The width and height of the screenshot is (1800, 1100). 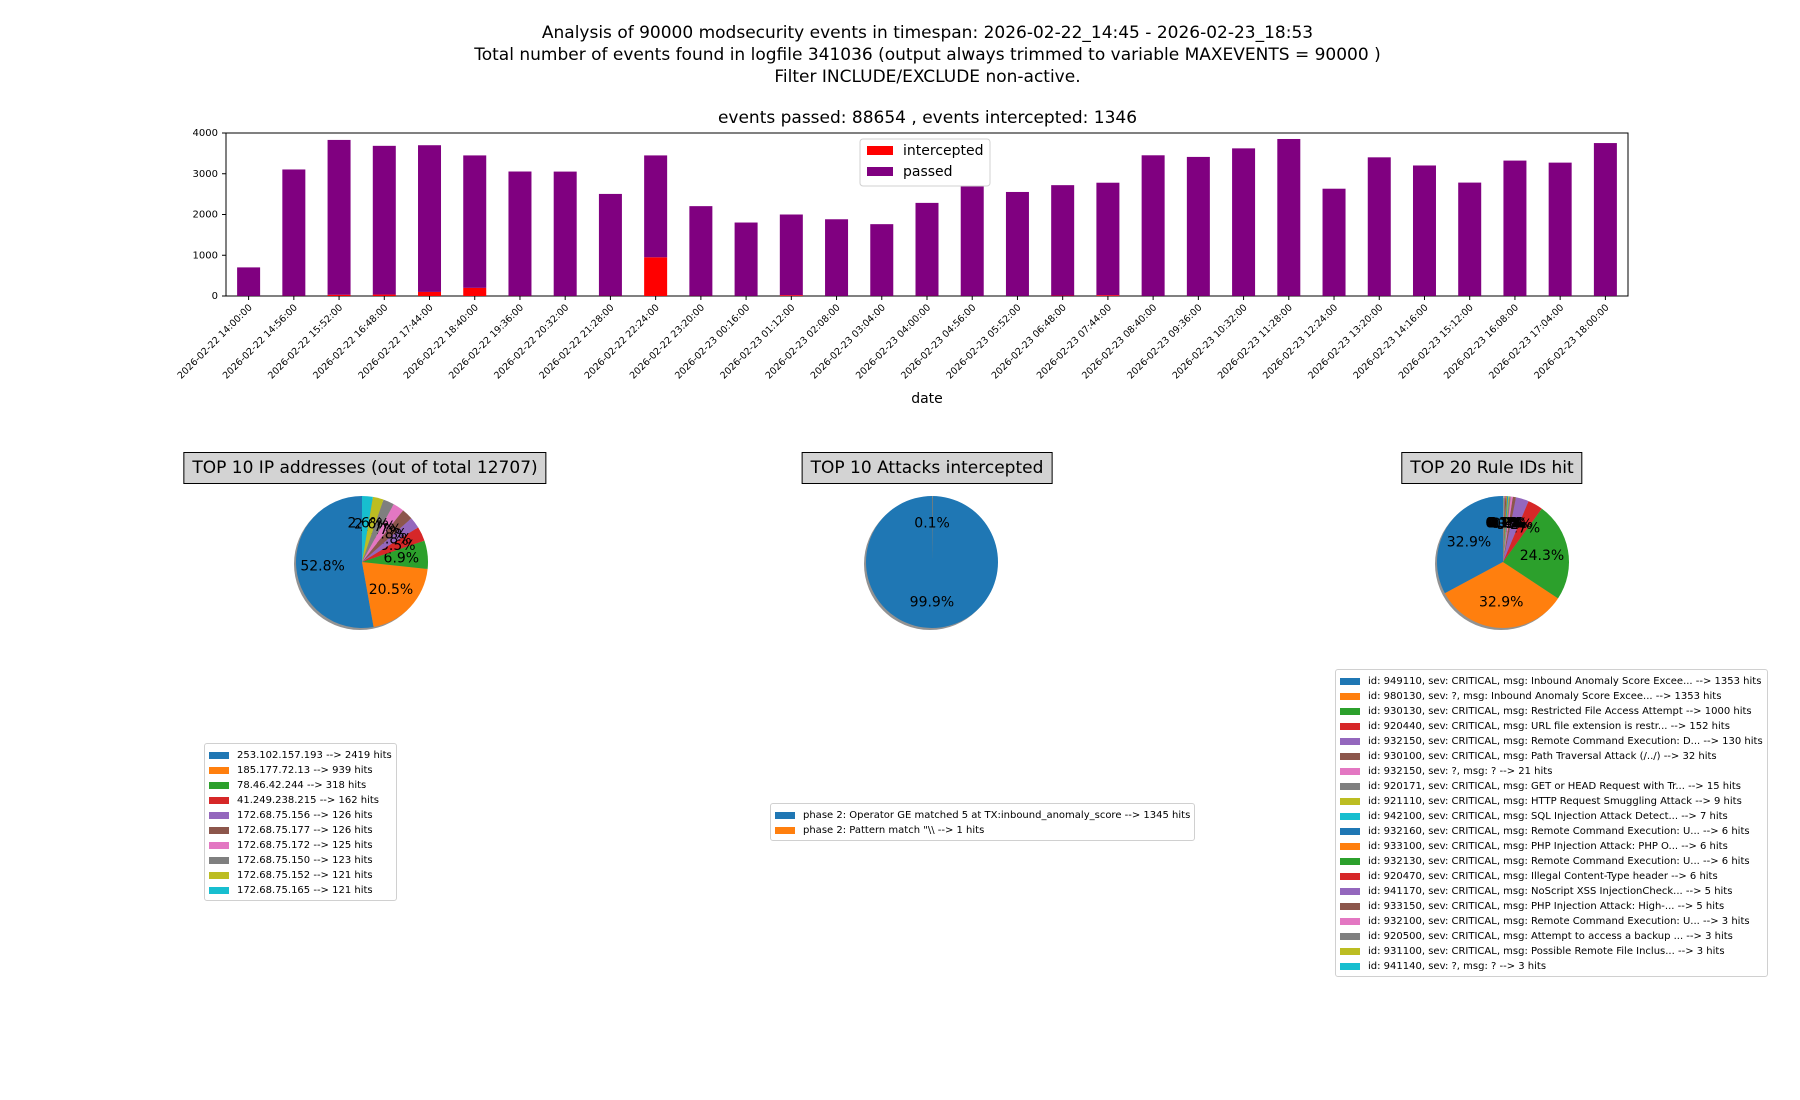 What do you see at coordinates (1345, 341) in the screenshot?
I see `x-tick-label: 2026-02-23 13:20:00` at bounding box center [1345, 341].